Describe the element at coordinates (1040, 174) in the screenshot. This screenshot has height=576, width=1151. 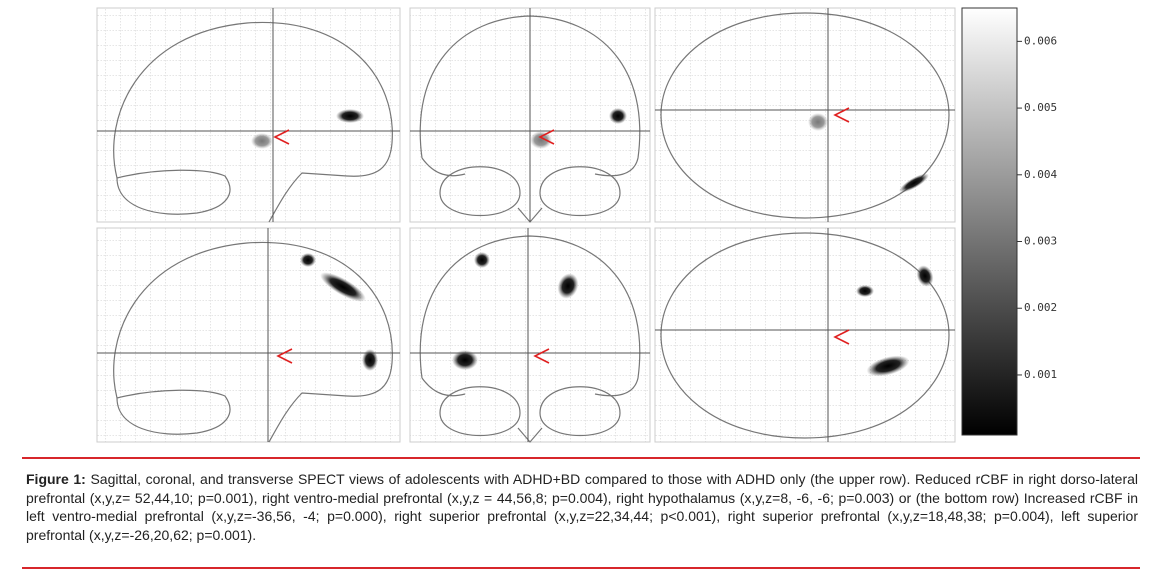
I see `colorbar-tick-label: 0.004` at that location.